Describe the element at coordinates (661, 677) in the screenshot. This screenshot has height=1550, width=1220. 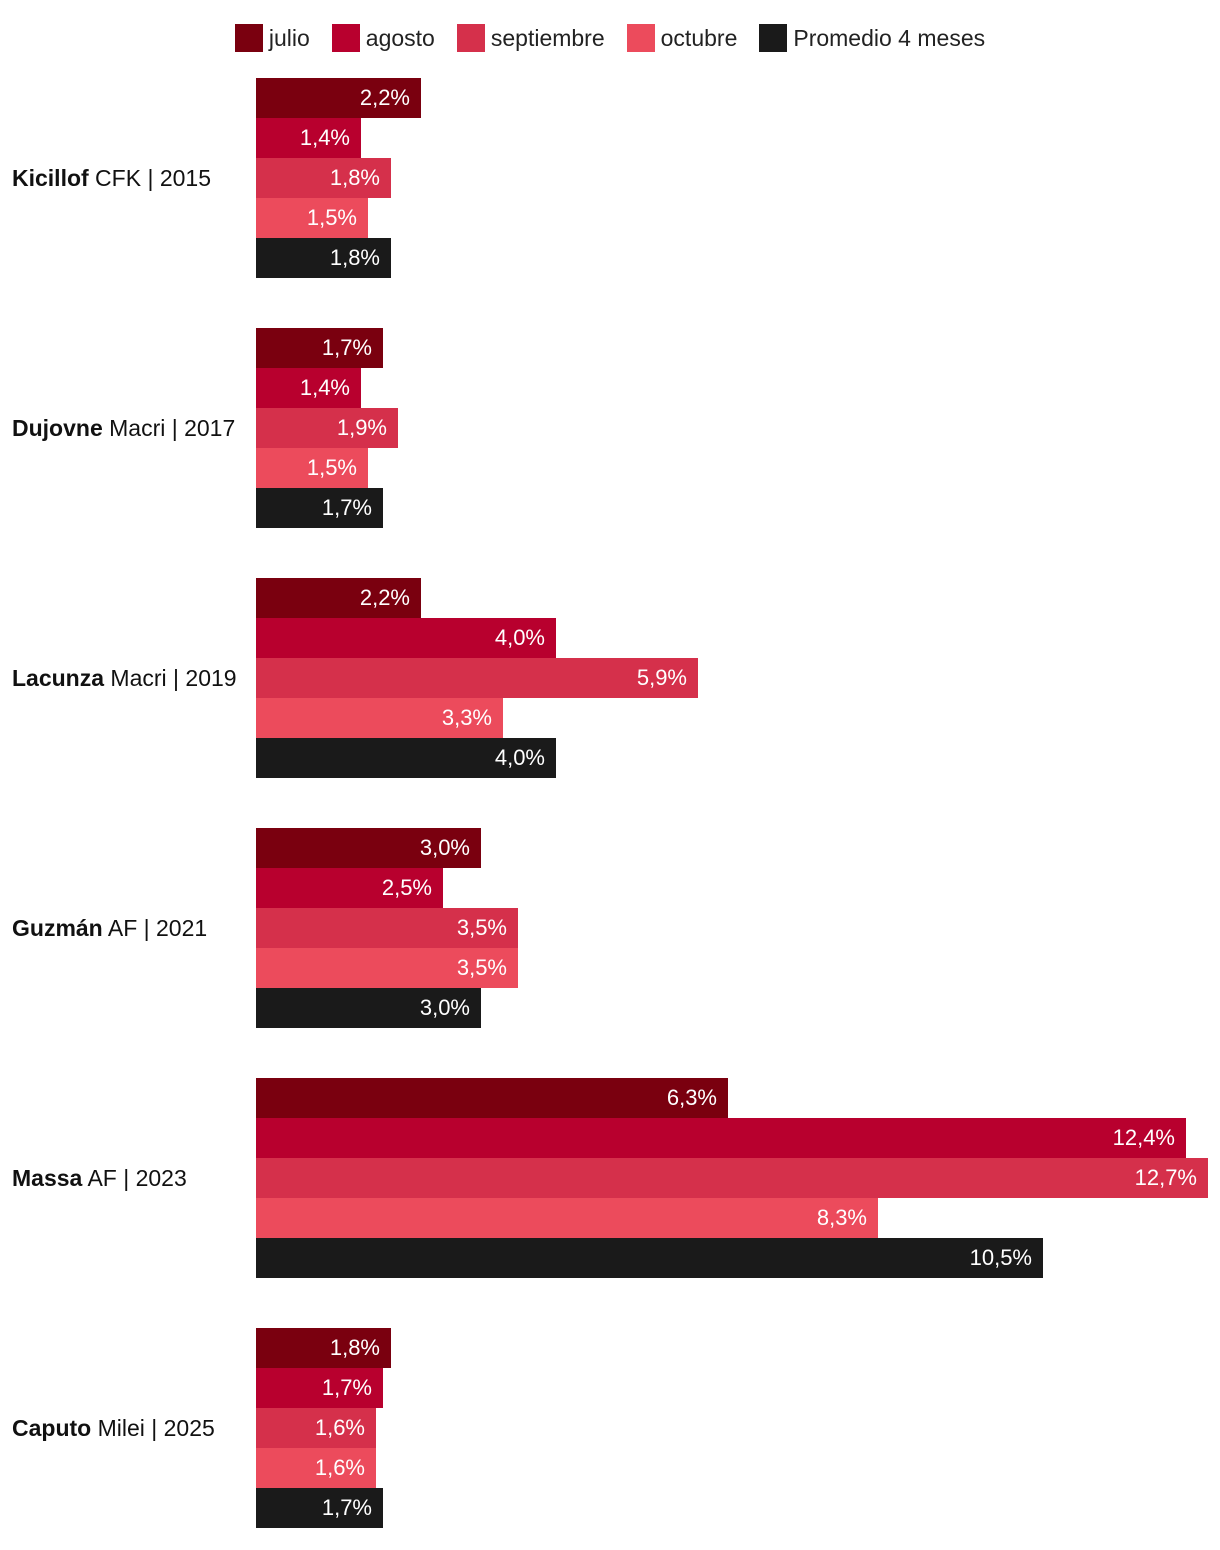
I see `data-label: 5,9%` at that location.